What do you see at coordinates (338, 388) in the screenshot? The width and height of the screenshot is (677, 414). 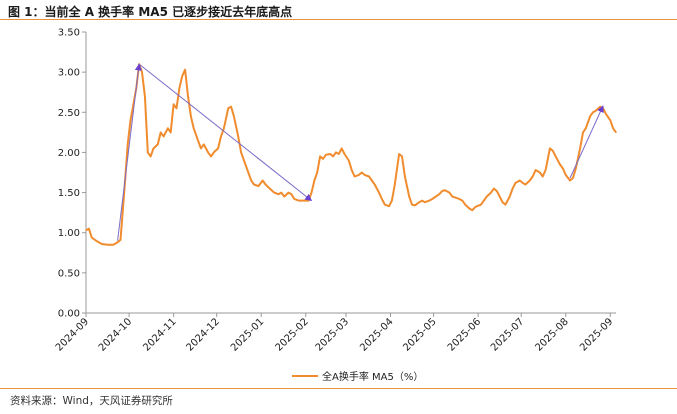 I see `bottom-rule` at bounding box center [338, 388].